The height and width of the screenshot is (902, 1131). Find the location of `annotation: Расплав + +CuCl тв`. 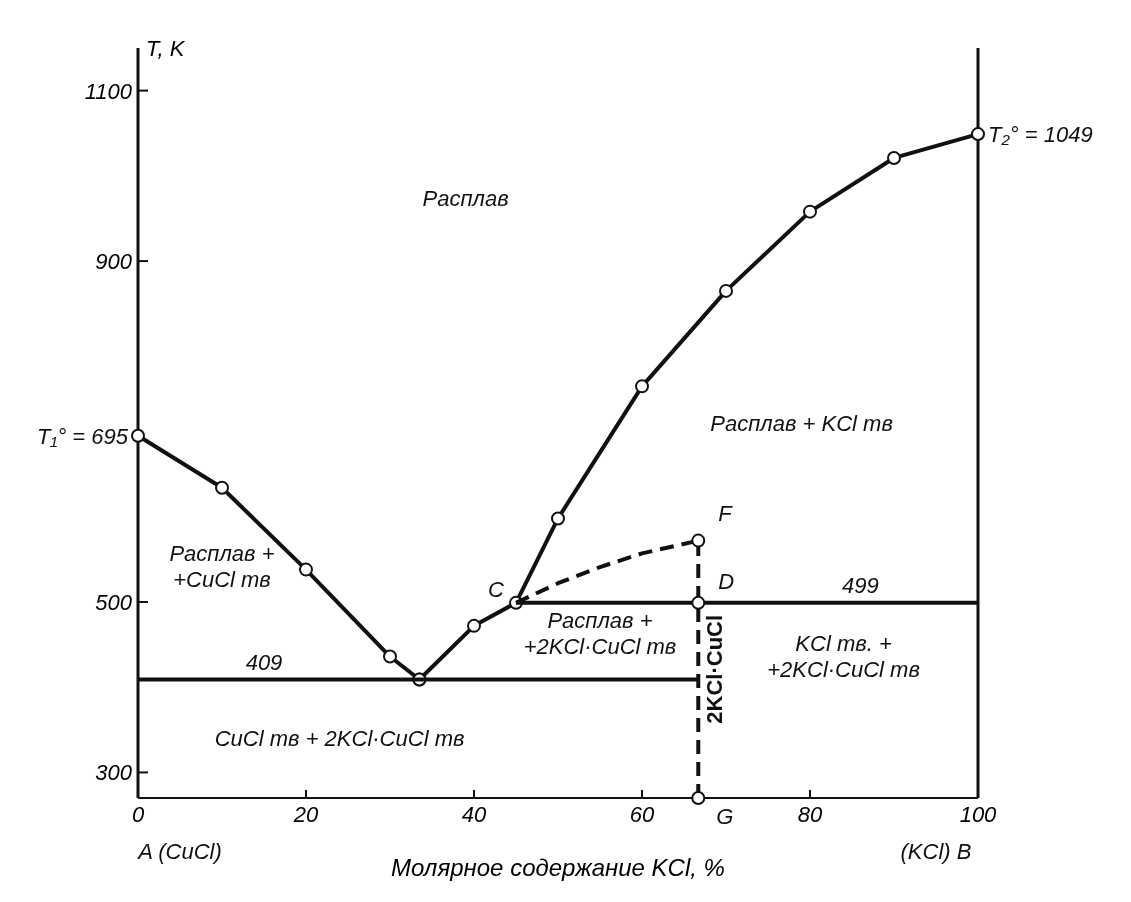

annotation: Расплав + +CuCl тв is located at coordinates (222, 566).